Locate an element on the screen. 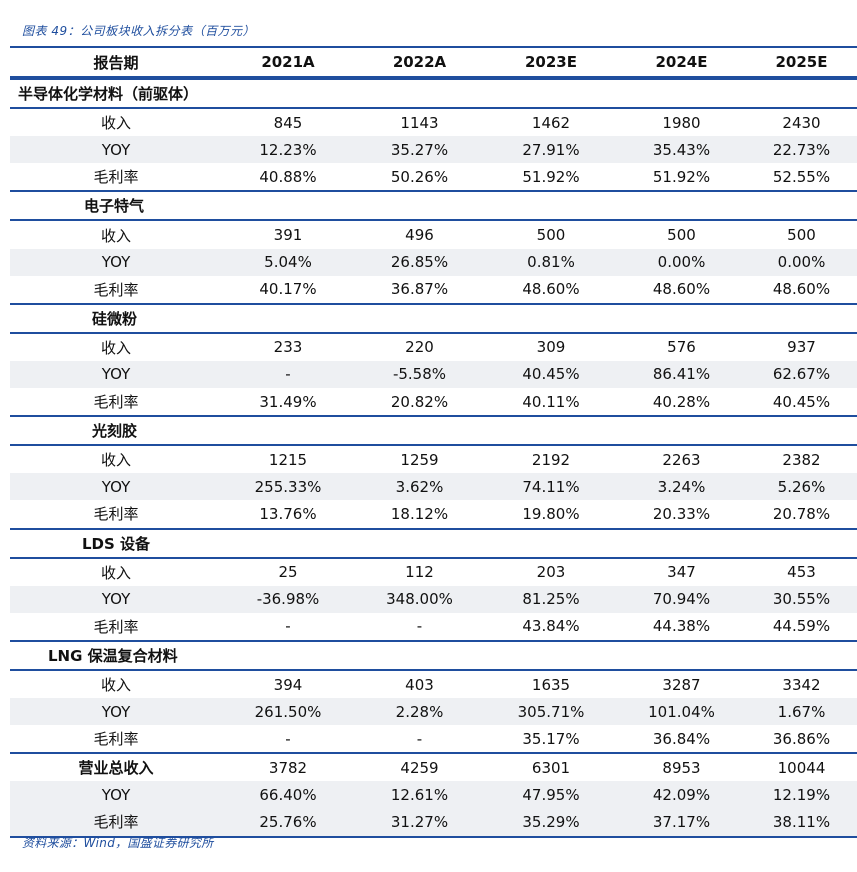 Image resolution: width=857 pixels, height=872 pixels. value-cell: 30.55% is located at coordinates (801, 599).